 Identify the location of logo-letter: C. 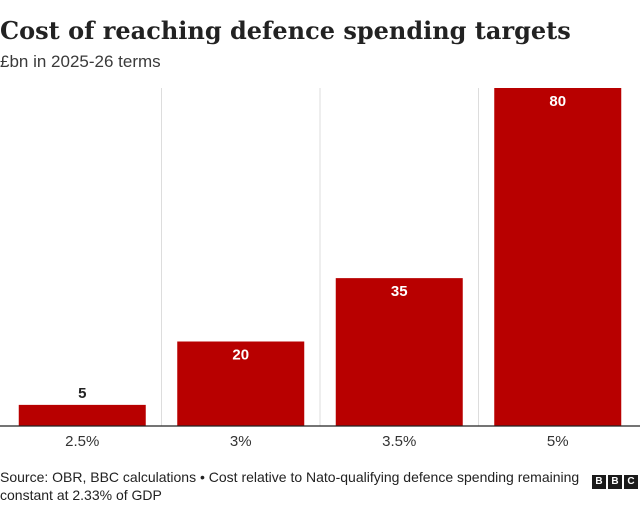
(631, 482).